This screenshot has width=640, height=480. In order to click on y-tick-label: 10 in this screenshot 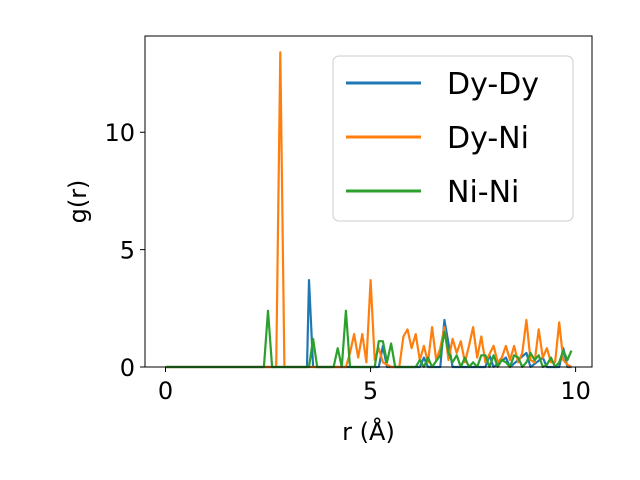, I will do `click(119, 133)`.